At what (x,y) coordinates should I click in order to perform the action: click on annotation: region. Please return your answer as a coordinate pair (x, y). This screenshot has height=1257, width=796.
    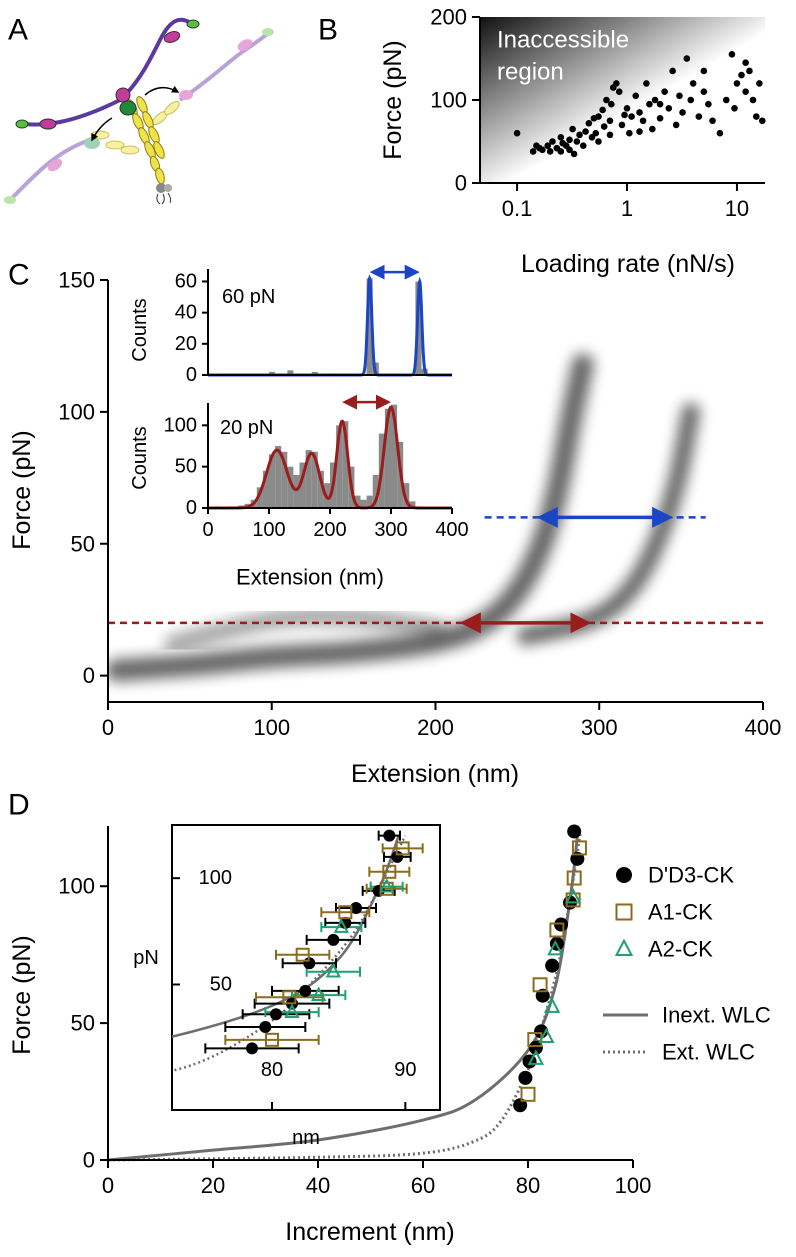
    Looking at the image, I should click on (530, 72).